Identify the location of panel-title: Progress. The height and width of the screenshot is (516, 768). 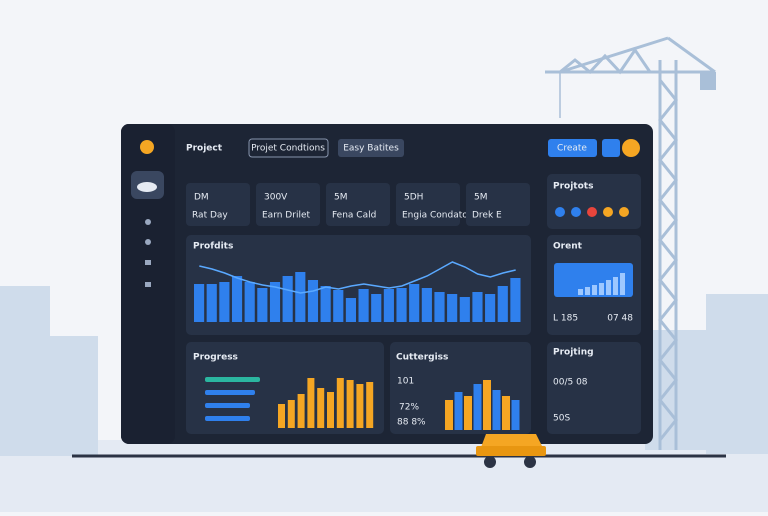
(215, 358).